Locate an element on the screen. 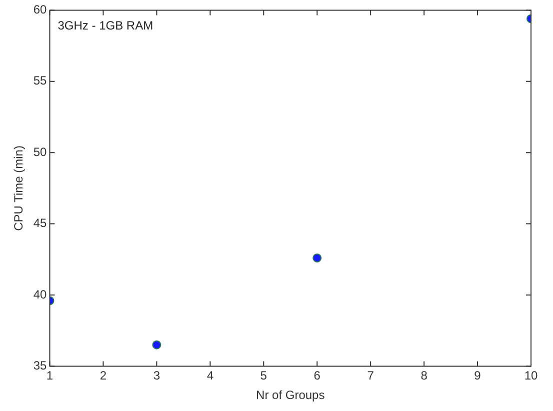 This screenshot has width=553, height=411. y-tick-label: 35 is located at coordinates (40, 365).